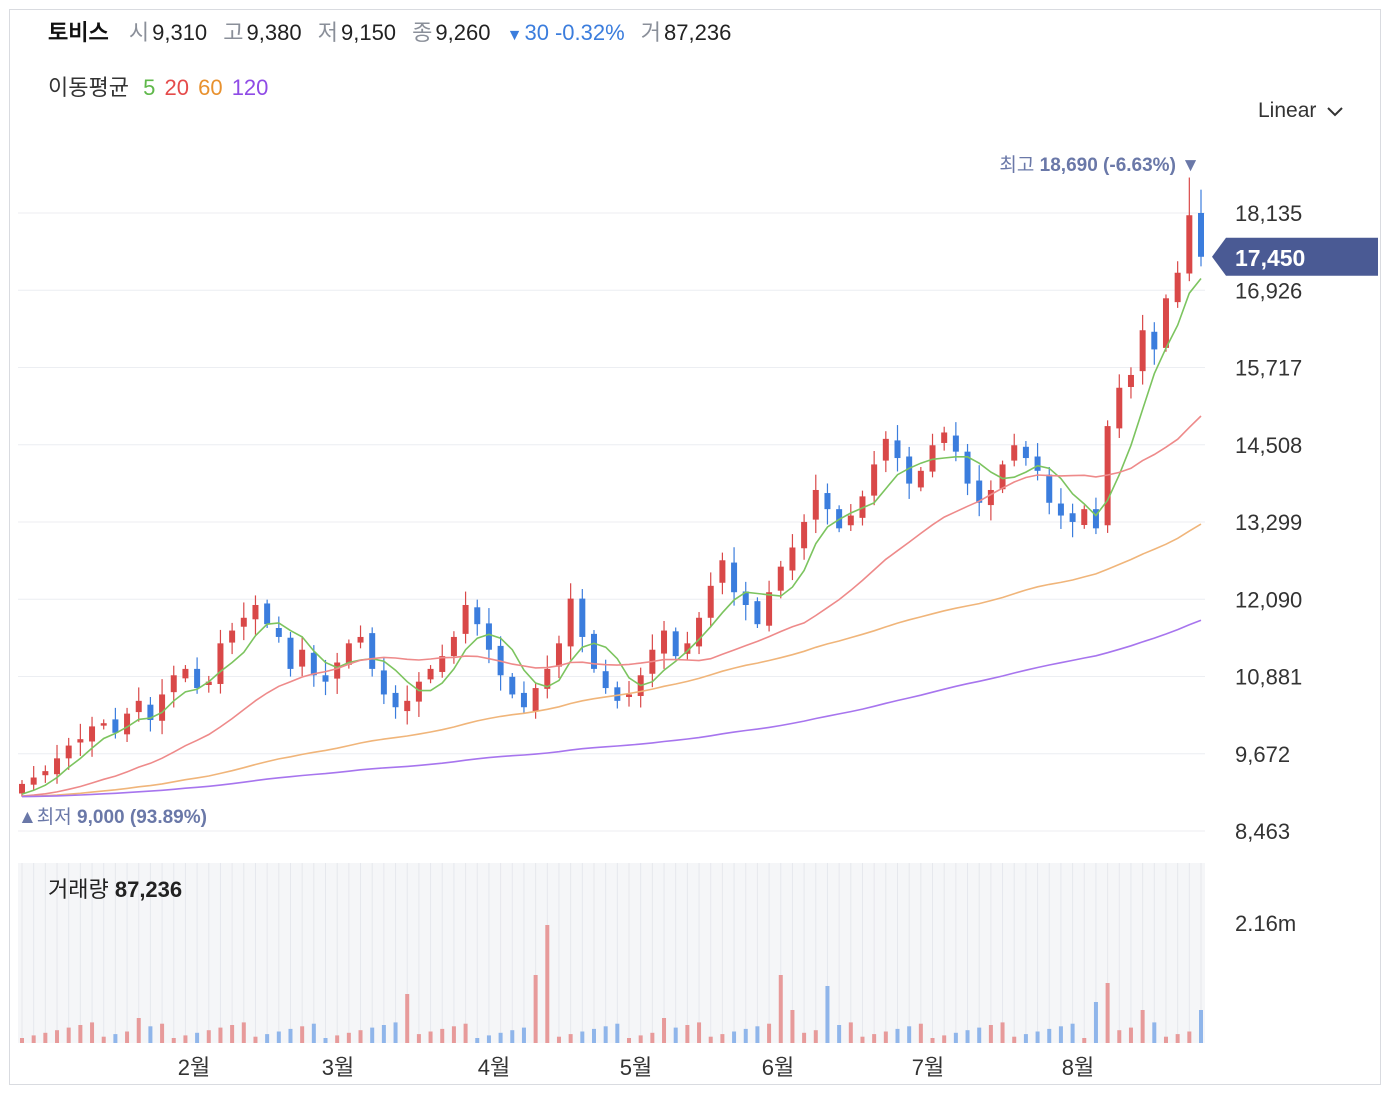 Image resolution: width=1390 pixels, height=1094 pixels. I want to click on ma-legend: 이동평균 5 20 60 120, so click(159, 86).